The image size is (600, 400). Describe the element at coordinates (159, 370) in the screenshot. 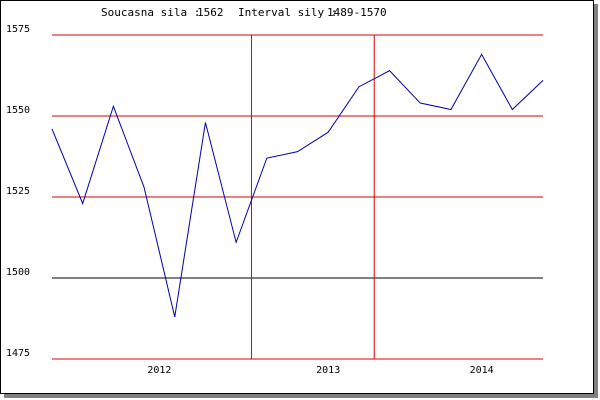

I see `x-tick-label-2012: 2012` at that location.